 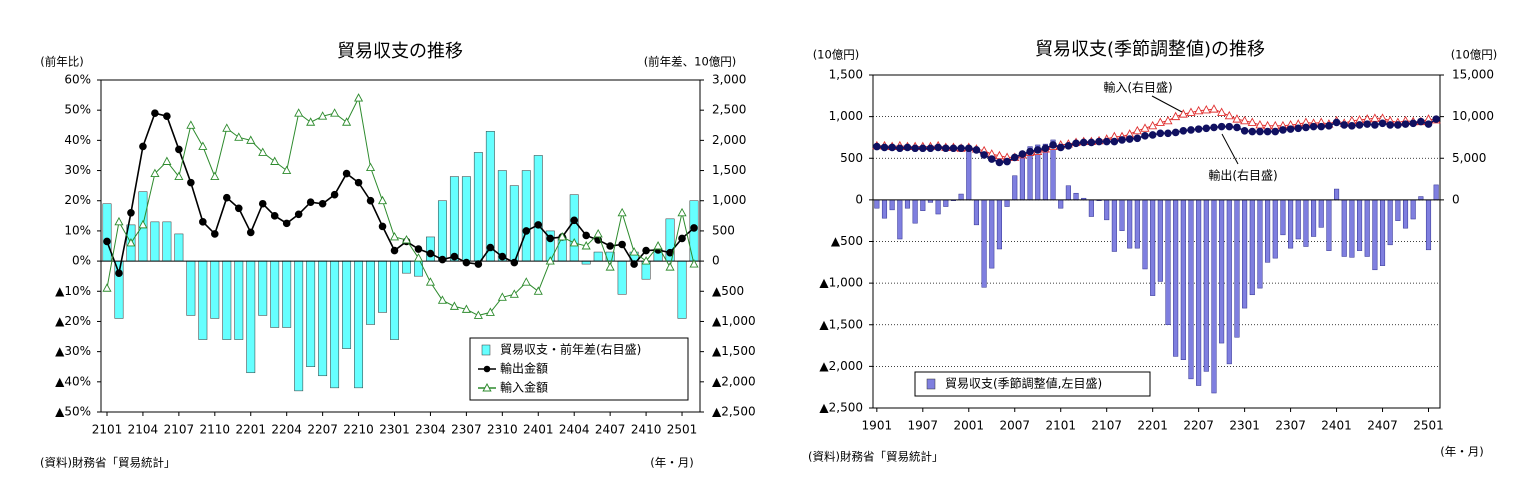 I want to click on x-tick-label: 2101, so click(x=1060, y=426).